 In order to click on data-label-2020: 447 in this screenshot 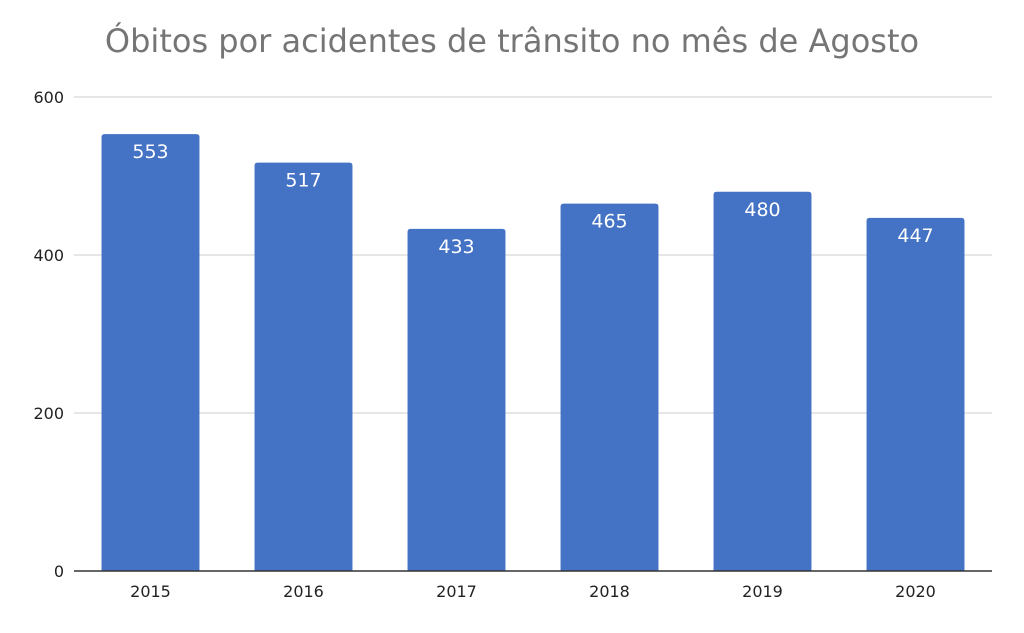, I will do `click(915, 236)`.